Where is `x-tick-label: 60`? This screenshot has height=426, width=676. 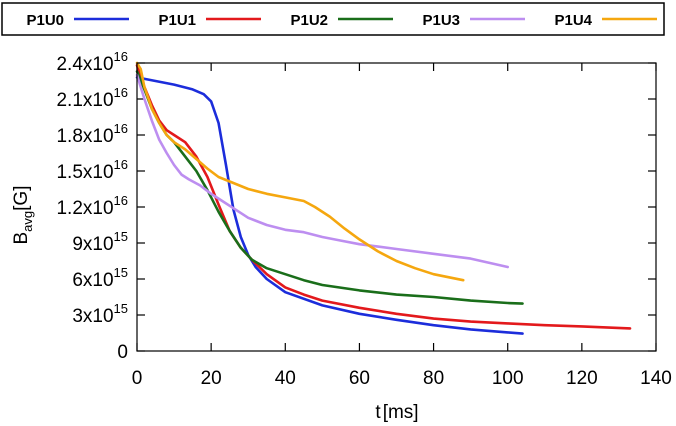 x-tick-label: 60 is located at coordinates (359, 378).